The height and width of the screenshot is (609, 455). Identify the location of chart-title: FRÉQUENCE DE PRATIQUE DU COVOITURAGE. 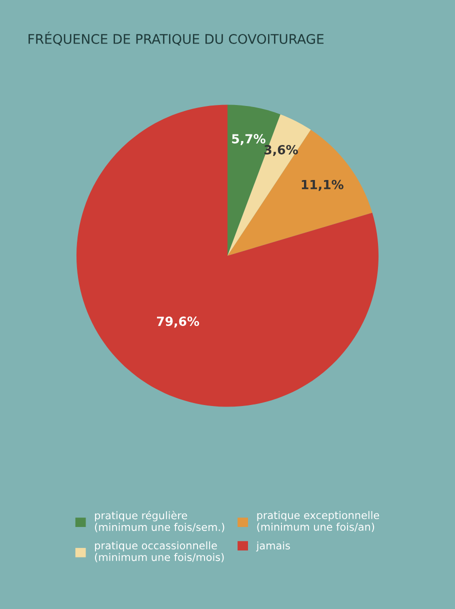
(176, 39).